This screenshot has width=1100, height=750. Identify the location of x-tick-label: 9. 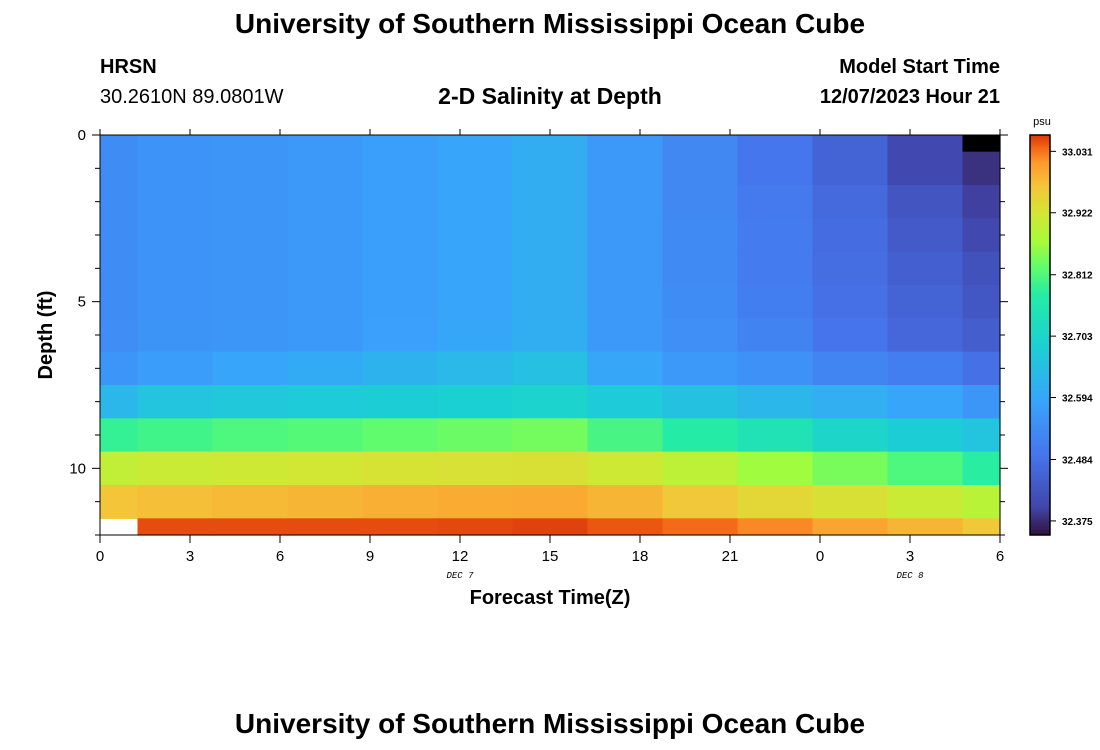
(370, 556).